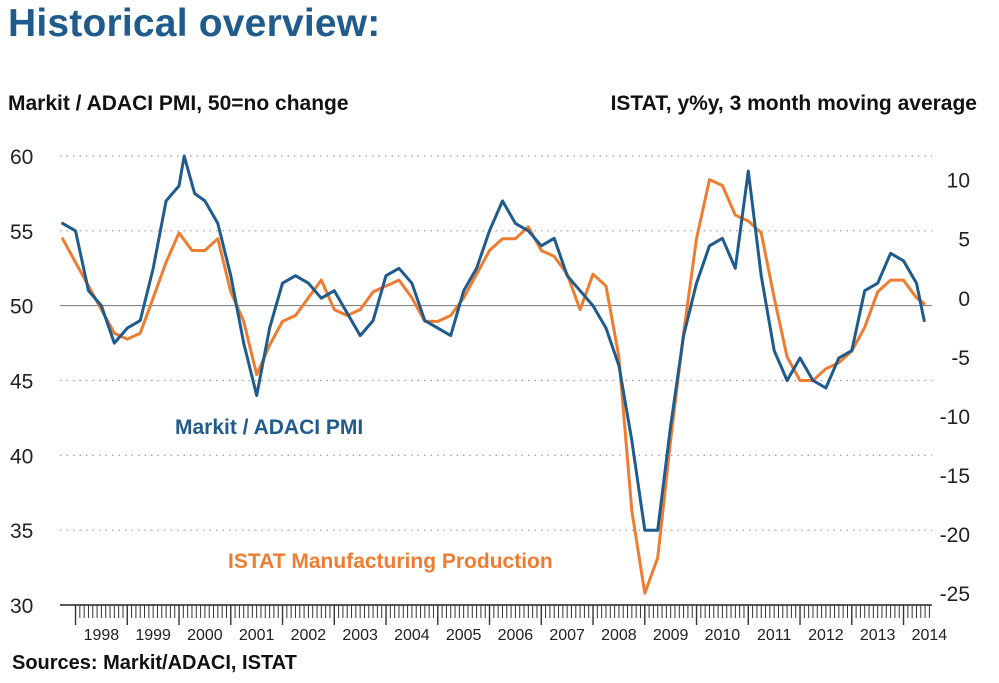  Describe the element at coordinates (516, 635) in the screenshot. I see `x-tick-label: 2006` at that location.